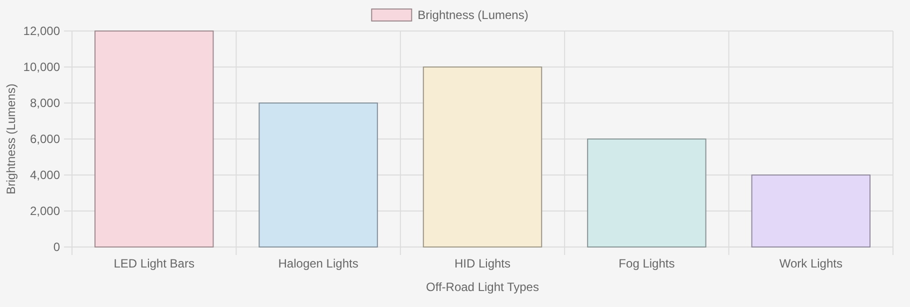  What do you see at coordinates (41, 67) in the screenshot?
I see `y-tick-label: 10,000` at bounding box center [41, 67].